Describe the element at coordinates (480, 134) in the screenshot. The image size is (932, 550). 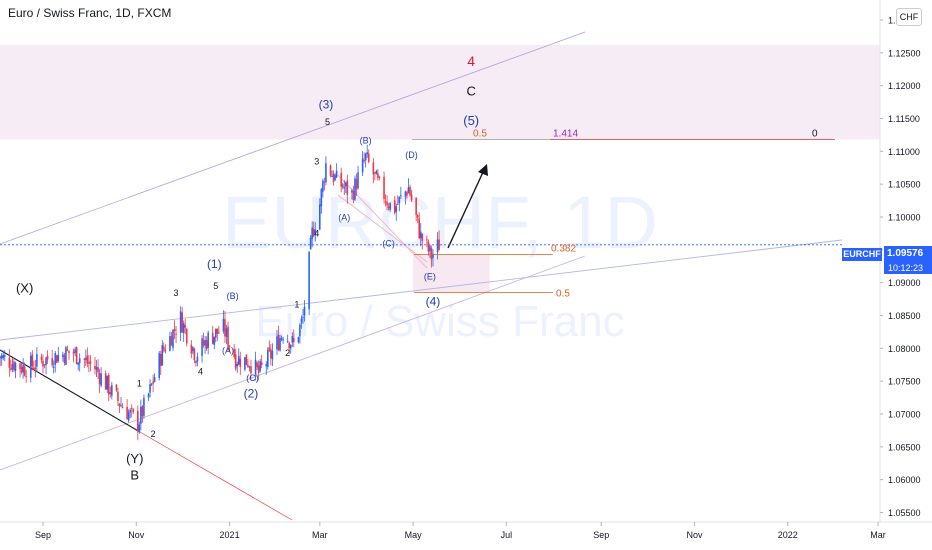
I see `fib-level-1414-label: 0.5` at that location.